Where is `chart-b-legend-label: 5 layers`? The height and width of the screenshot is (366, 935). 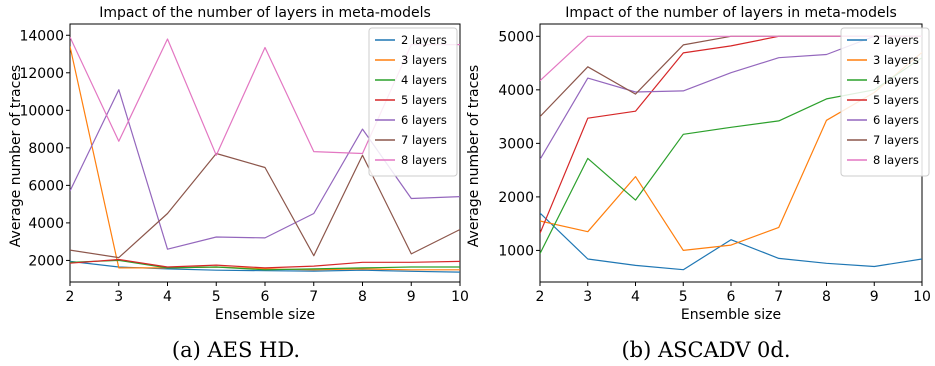 chart-b-legend-label: 5 layers is located at coordinates (896, 100).